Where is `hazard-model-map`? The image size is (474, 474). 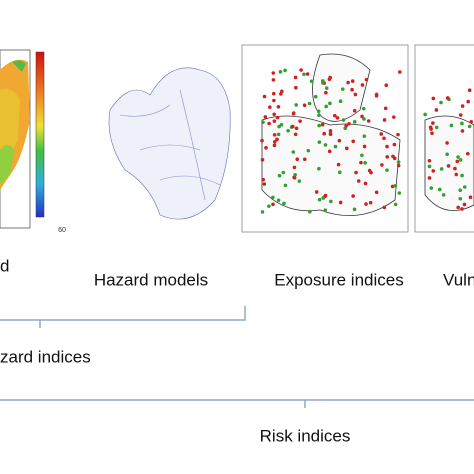 hazard-model-map is located at coordinates (169, 143).